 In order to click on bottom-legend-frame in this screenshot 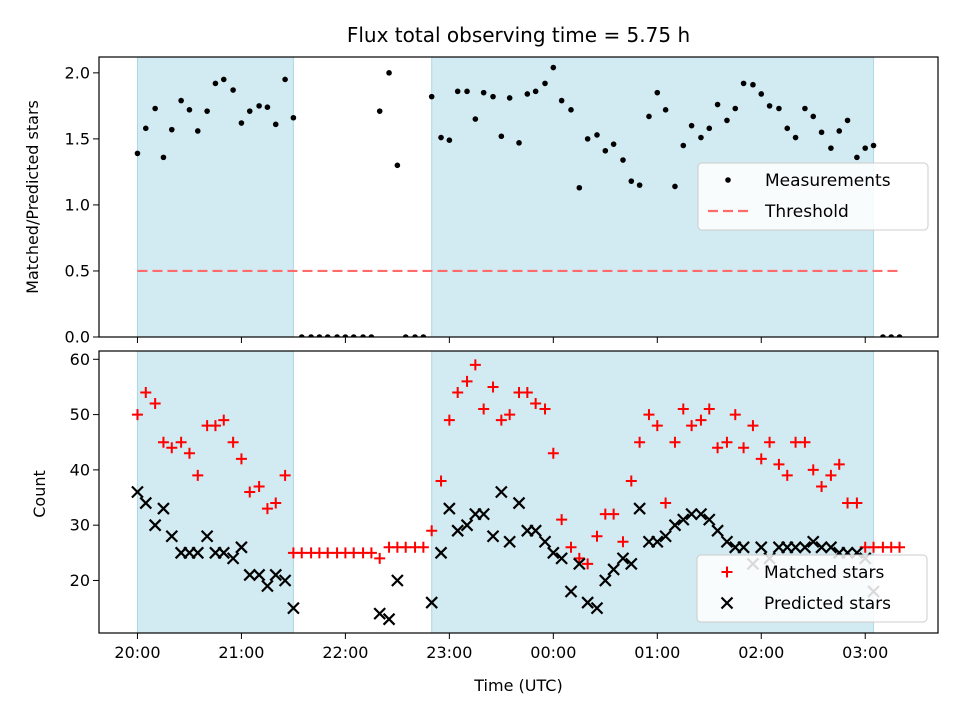, I will do `click(812, 588)`.